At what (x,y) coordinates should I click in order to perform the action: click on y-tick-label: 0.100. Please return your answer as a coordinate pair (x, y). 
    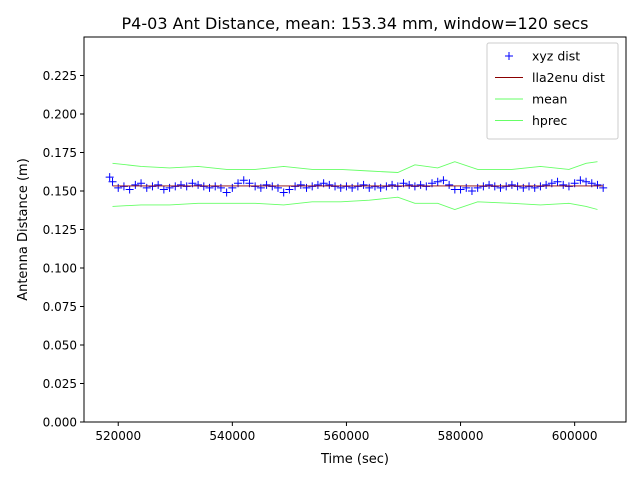
    Looking at the image, I should click on (60, 269).